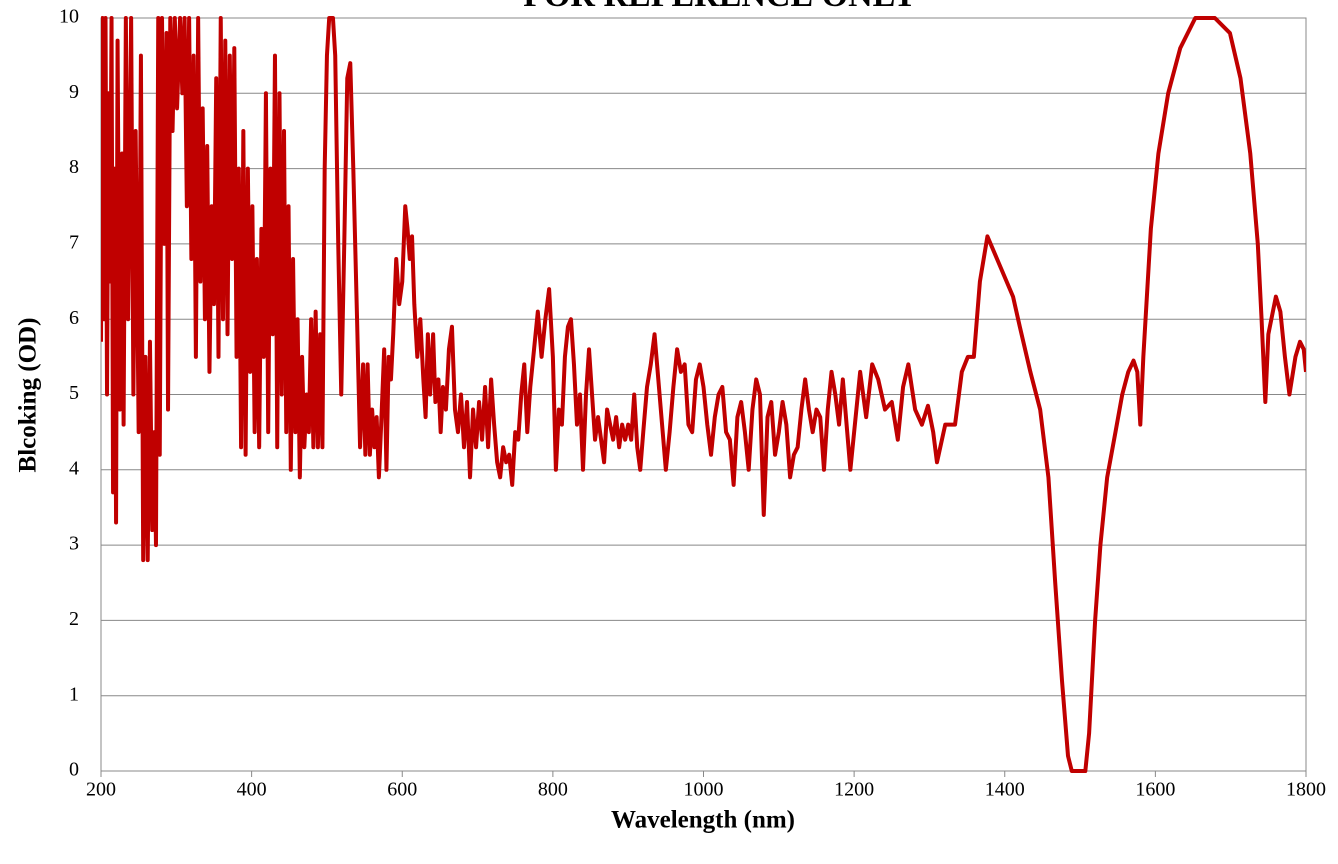  Describe the element at coordinates (854, 790) in the screenshot. I see `x-tick-label: 1200` at that location.